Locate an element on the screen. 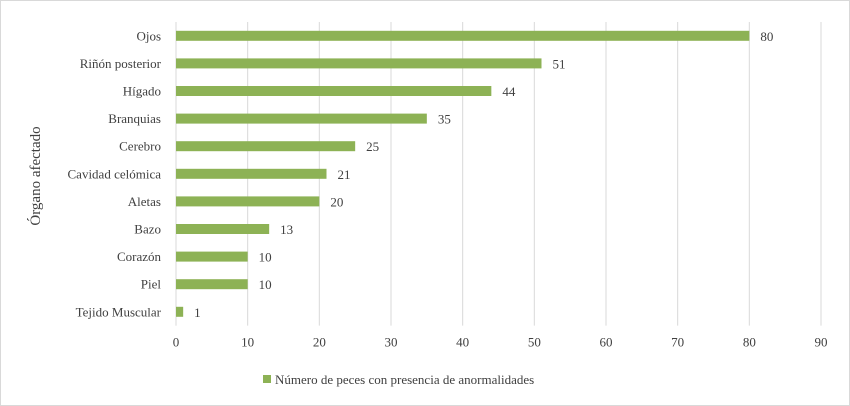 This screenshot has height=406, width=850. data-label: 1 is located at coordinates (197, 312).